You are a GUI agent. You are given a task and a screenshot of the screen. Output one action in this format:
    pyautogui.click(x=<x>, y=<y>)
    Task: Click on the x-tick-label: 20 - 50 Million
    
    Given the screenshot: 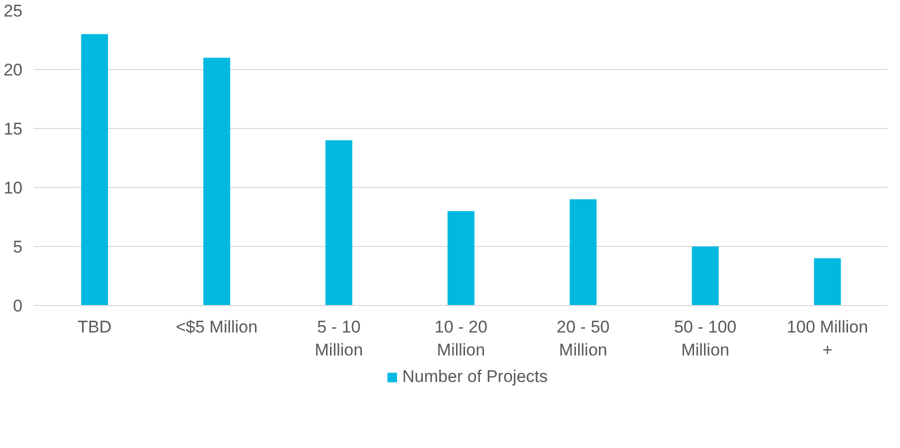 What is the action you would take?
    pyautogui.click(x=583, y=339)
    